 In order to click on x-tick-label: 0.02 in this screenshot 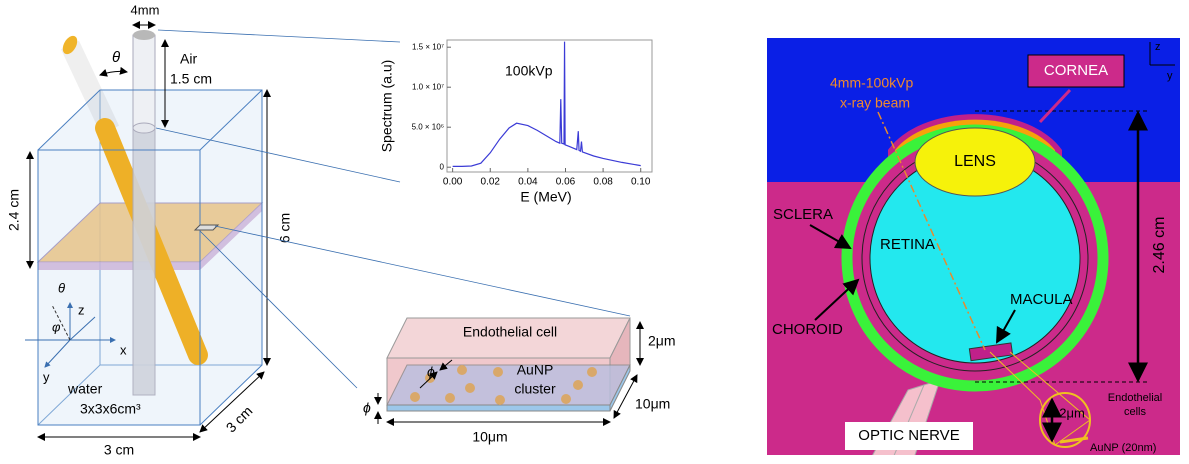, I will do `click(491, 182)`.